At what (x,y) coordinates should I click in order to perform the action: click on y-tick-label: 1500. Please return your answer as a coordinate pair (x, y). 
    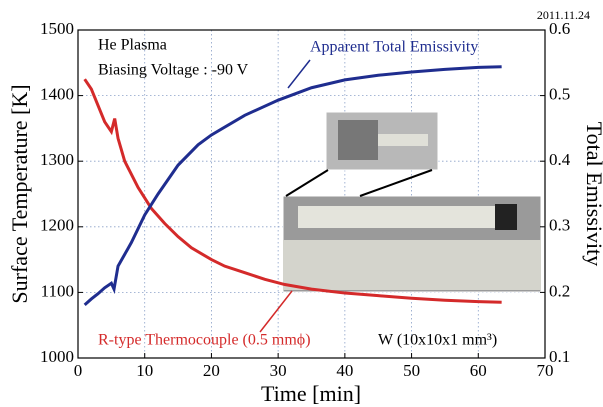
    Looking at the image, I should click on (57, 28).